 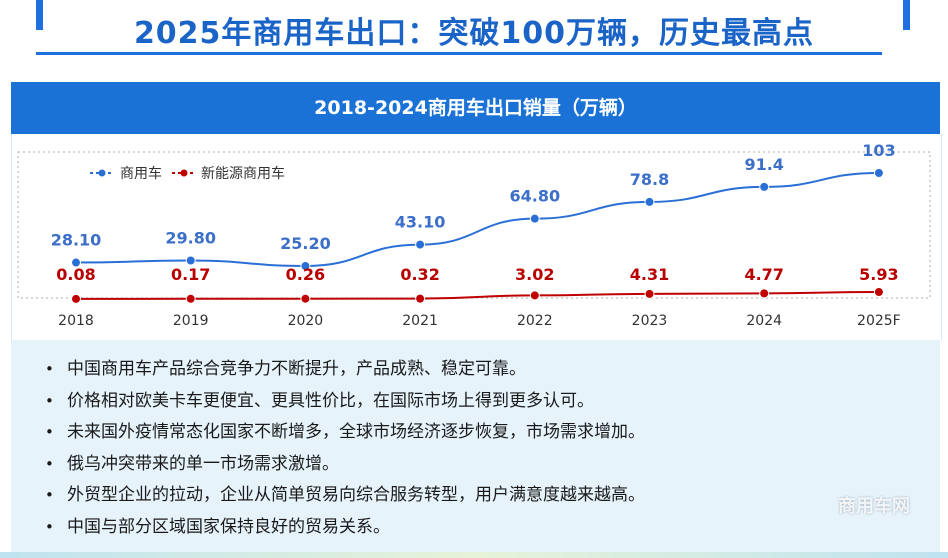 What do you see at coordinates (190, 238) in the screenshot?
I see `data-label: 29.80` at bounding box center [190, 238].